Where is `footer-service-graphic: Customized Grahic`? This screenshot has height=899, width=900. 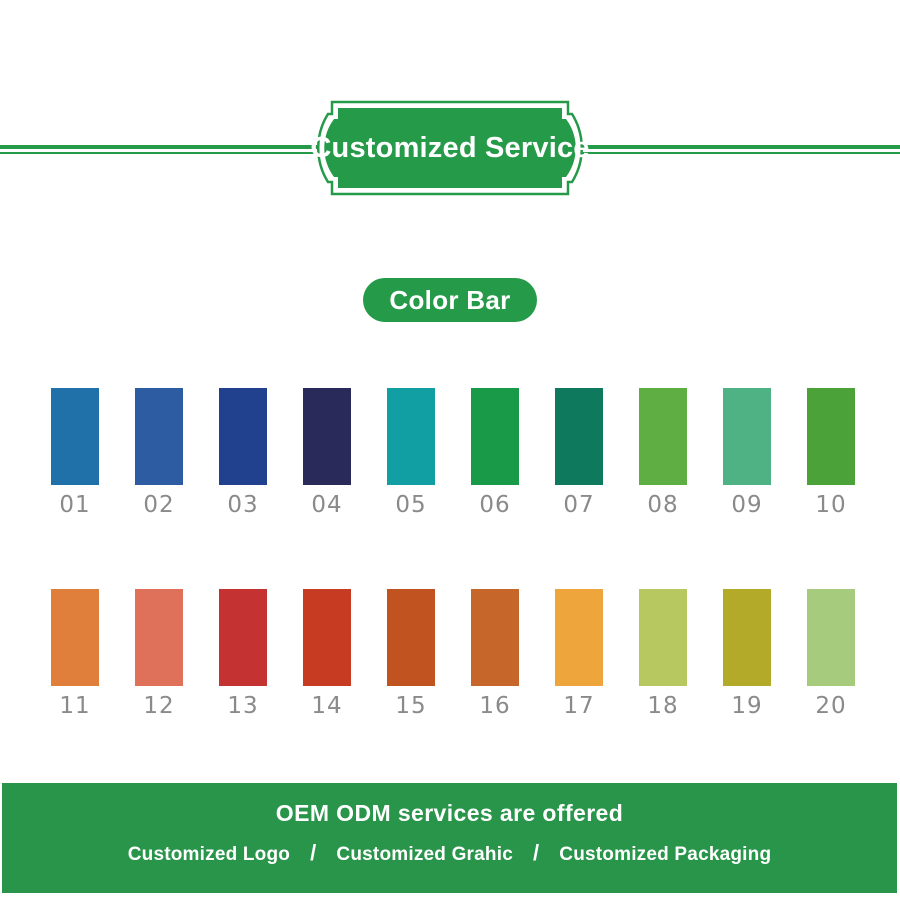 footer-service-graphic: Customized Grahic is located at coordinates (424, 854).